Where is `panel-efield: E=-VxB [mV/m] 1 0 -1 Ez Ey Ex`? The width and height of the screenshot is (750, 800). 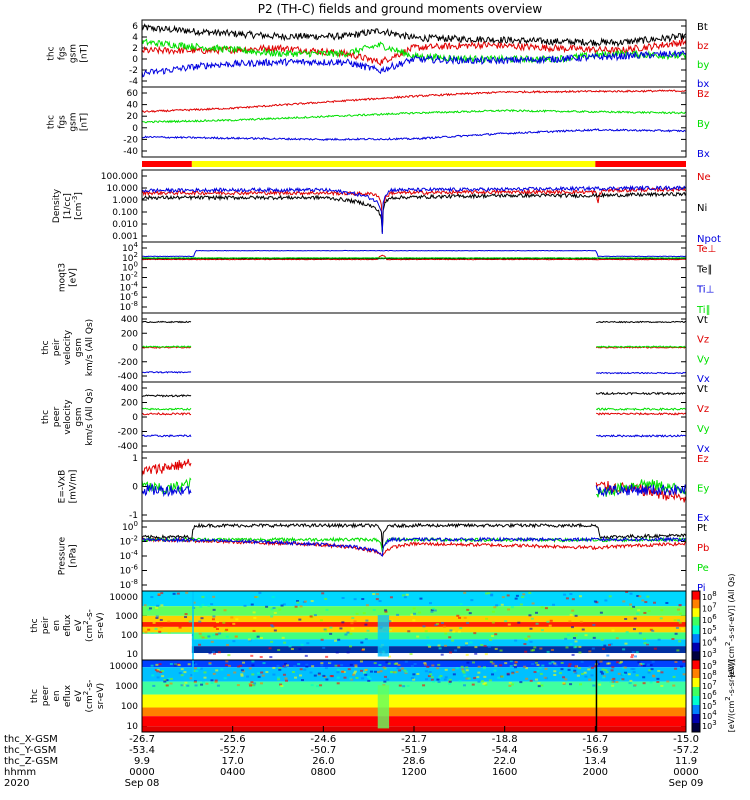 panel-efield: E=-VxB [mV/m] 1 0 -1 Ez Ey Ex is located at coordinates (383, 487).